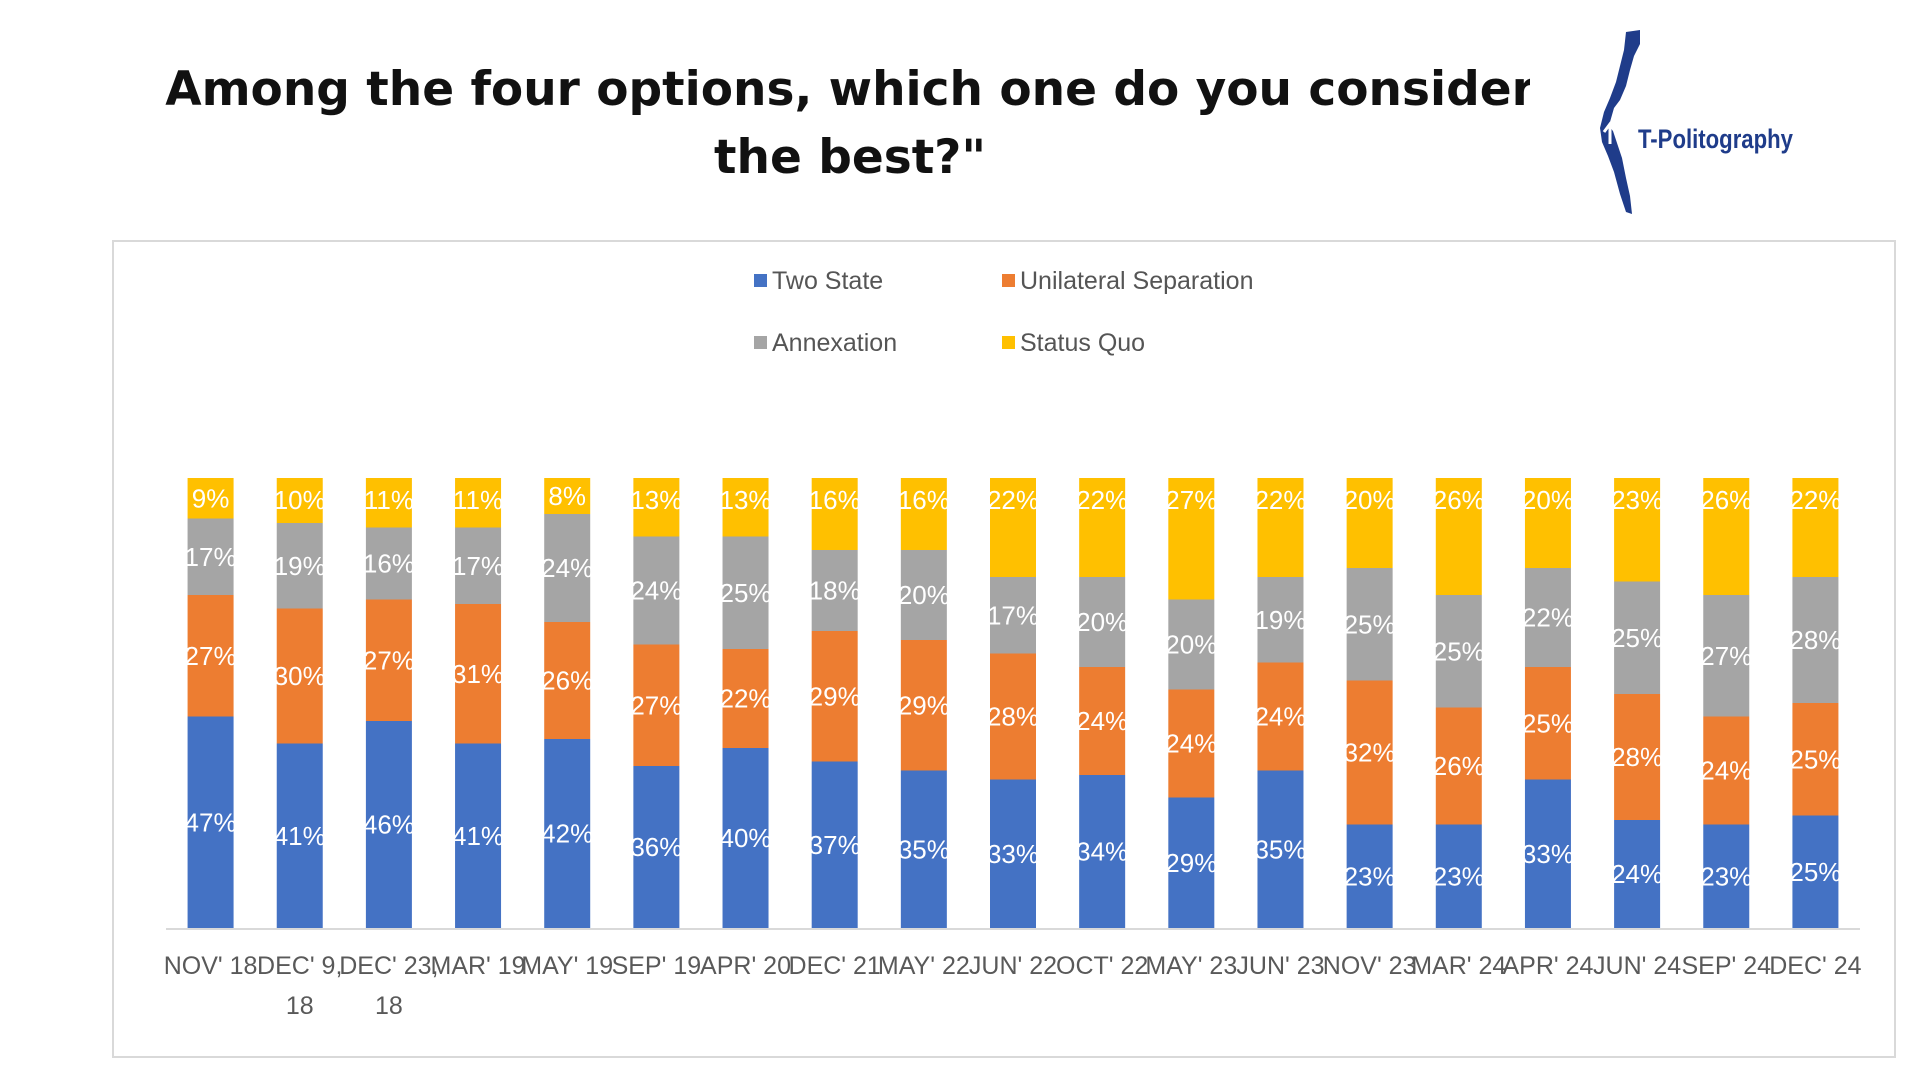 This screenshot has height=1080, width=1920. I want to click on logo: T-Politography, so click(1700, 125).